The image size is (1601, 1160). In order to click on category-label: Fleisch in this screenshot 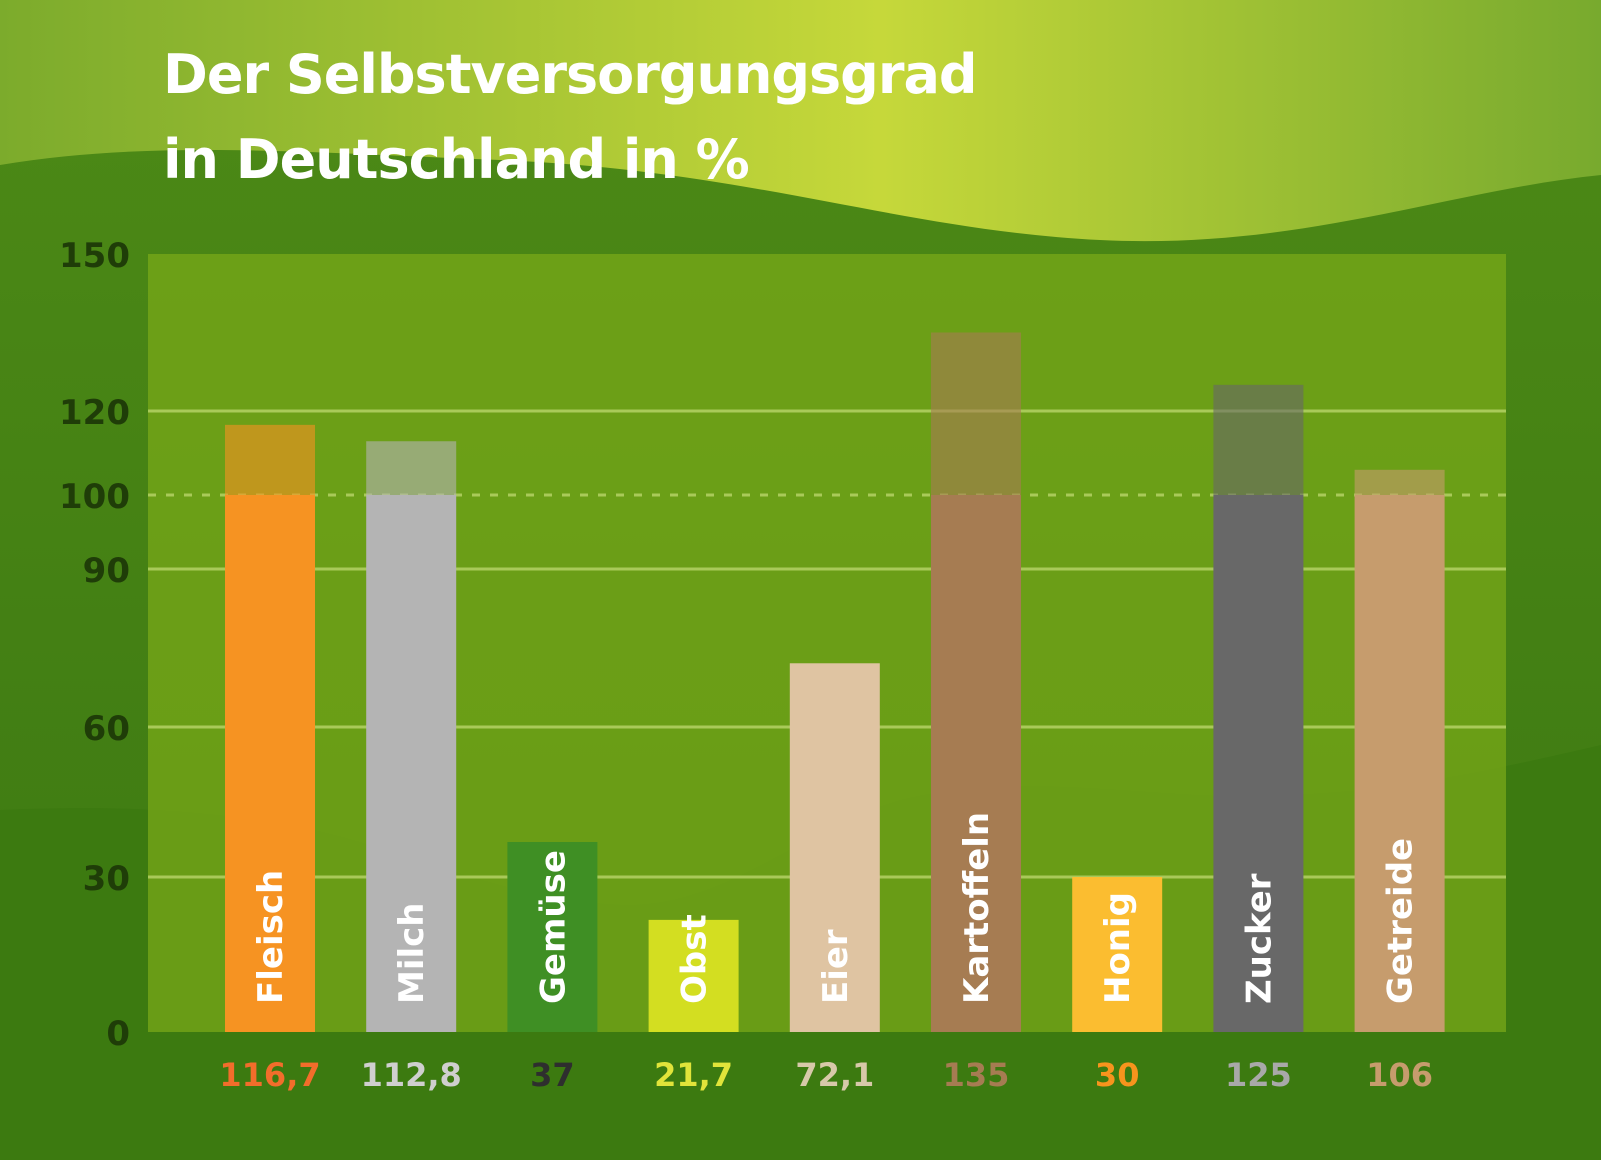, I will do `click(271, 937)`.